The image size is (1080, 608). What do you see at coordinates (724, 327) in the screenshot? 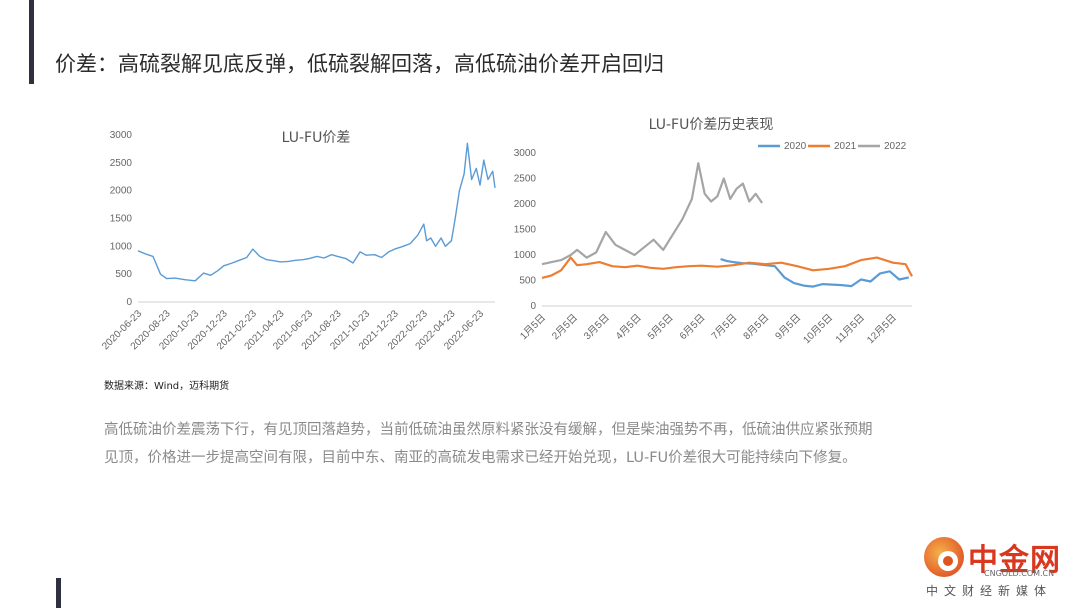
I see `x-tick-label: 7月5日` at bounding box center [724, 327].